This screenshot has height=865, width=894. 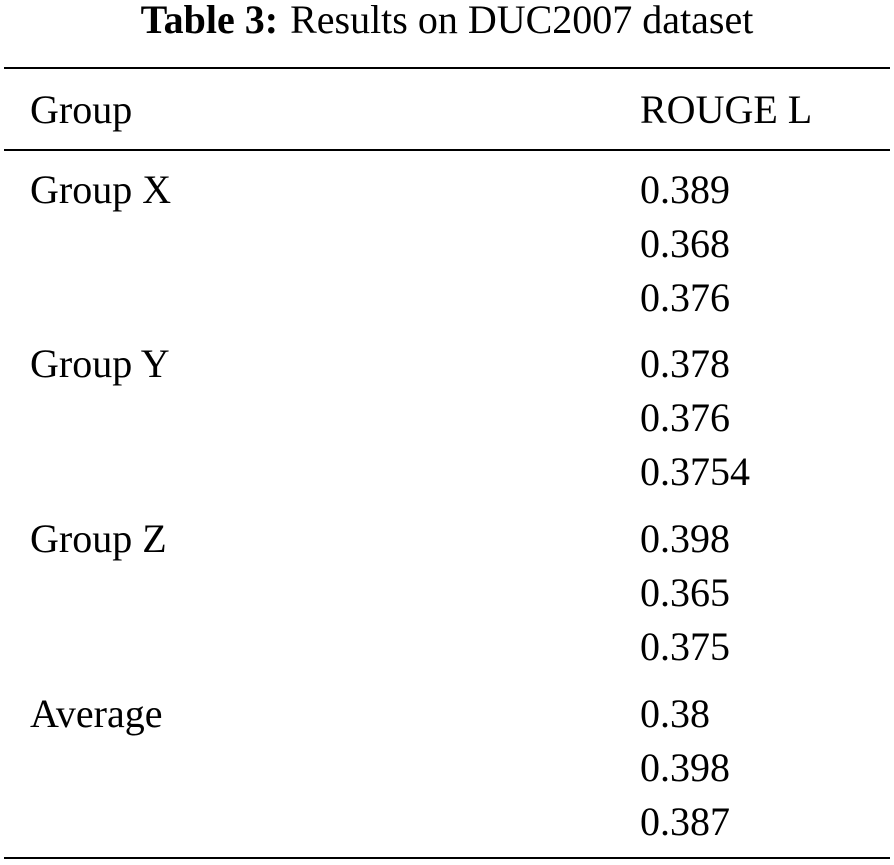 I want to click on score-cell: 0.38, so click(x=675, y=713).